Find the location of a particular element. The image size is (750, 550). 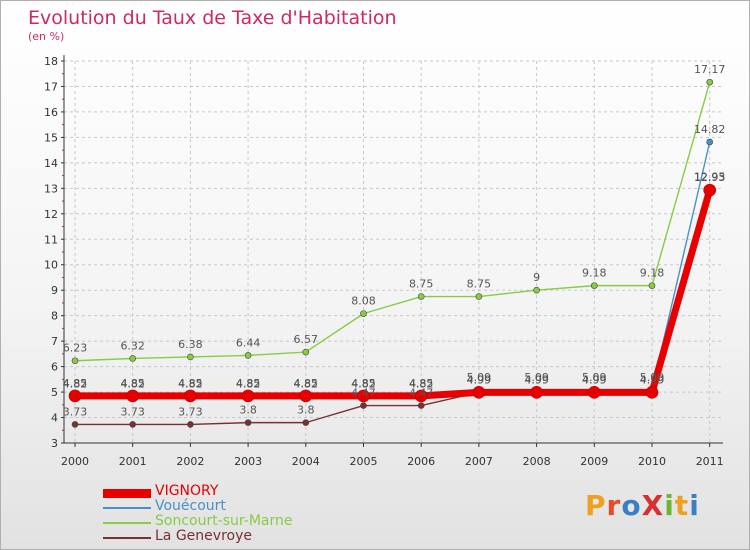

y-tick-label: 6 is located at coordinates (54, 367).